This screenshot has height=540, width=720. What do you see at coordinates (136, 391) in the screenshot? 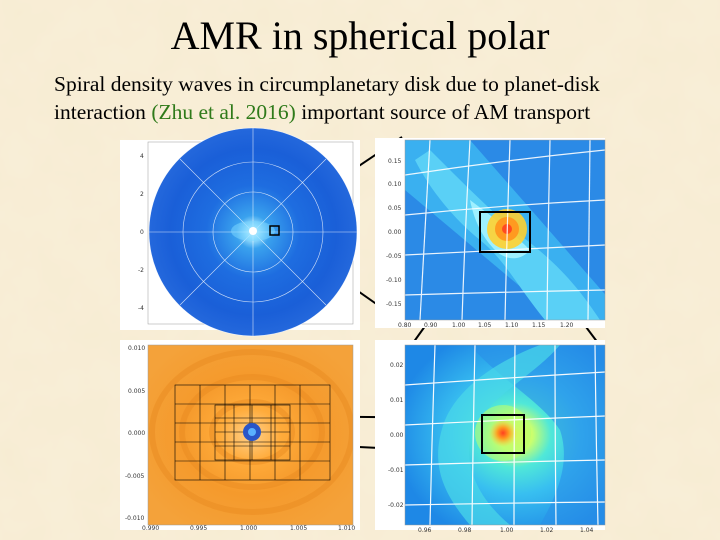
I see `bl-ytick-1: 0.005` at bounding box center [136, 391].